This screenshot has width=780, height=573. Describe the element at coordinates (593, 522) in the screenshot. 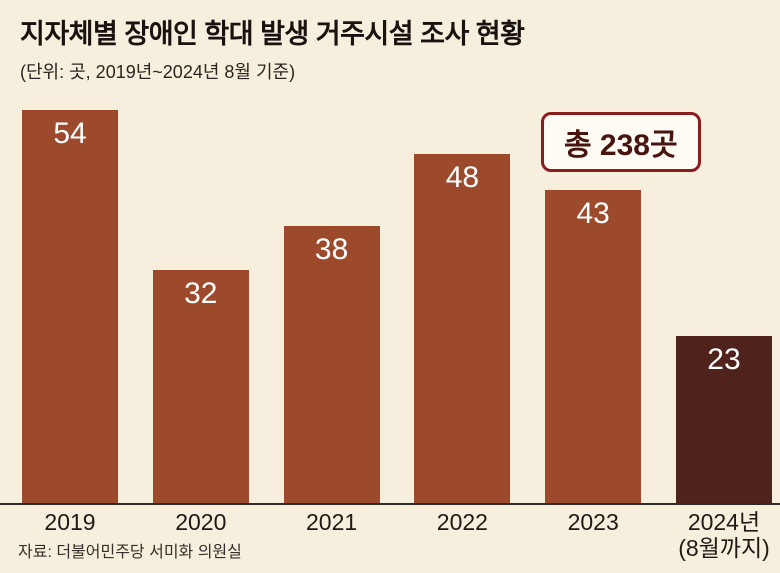

I see `x-axis-label-2023: 2023` at that location.